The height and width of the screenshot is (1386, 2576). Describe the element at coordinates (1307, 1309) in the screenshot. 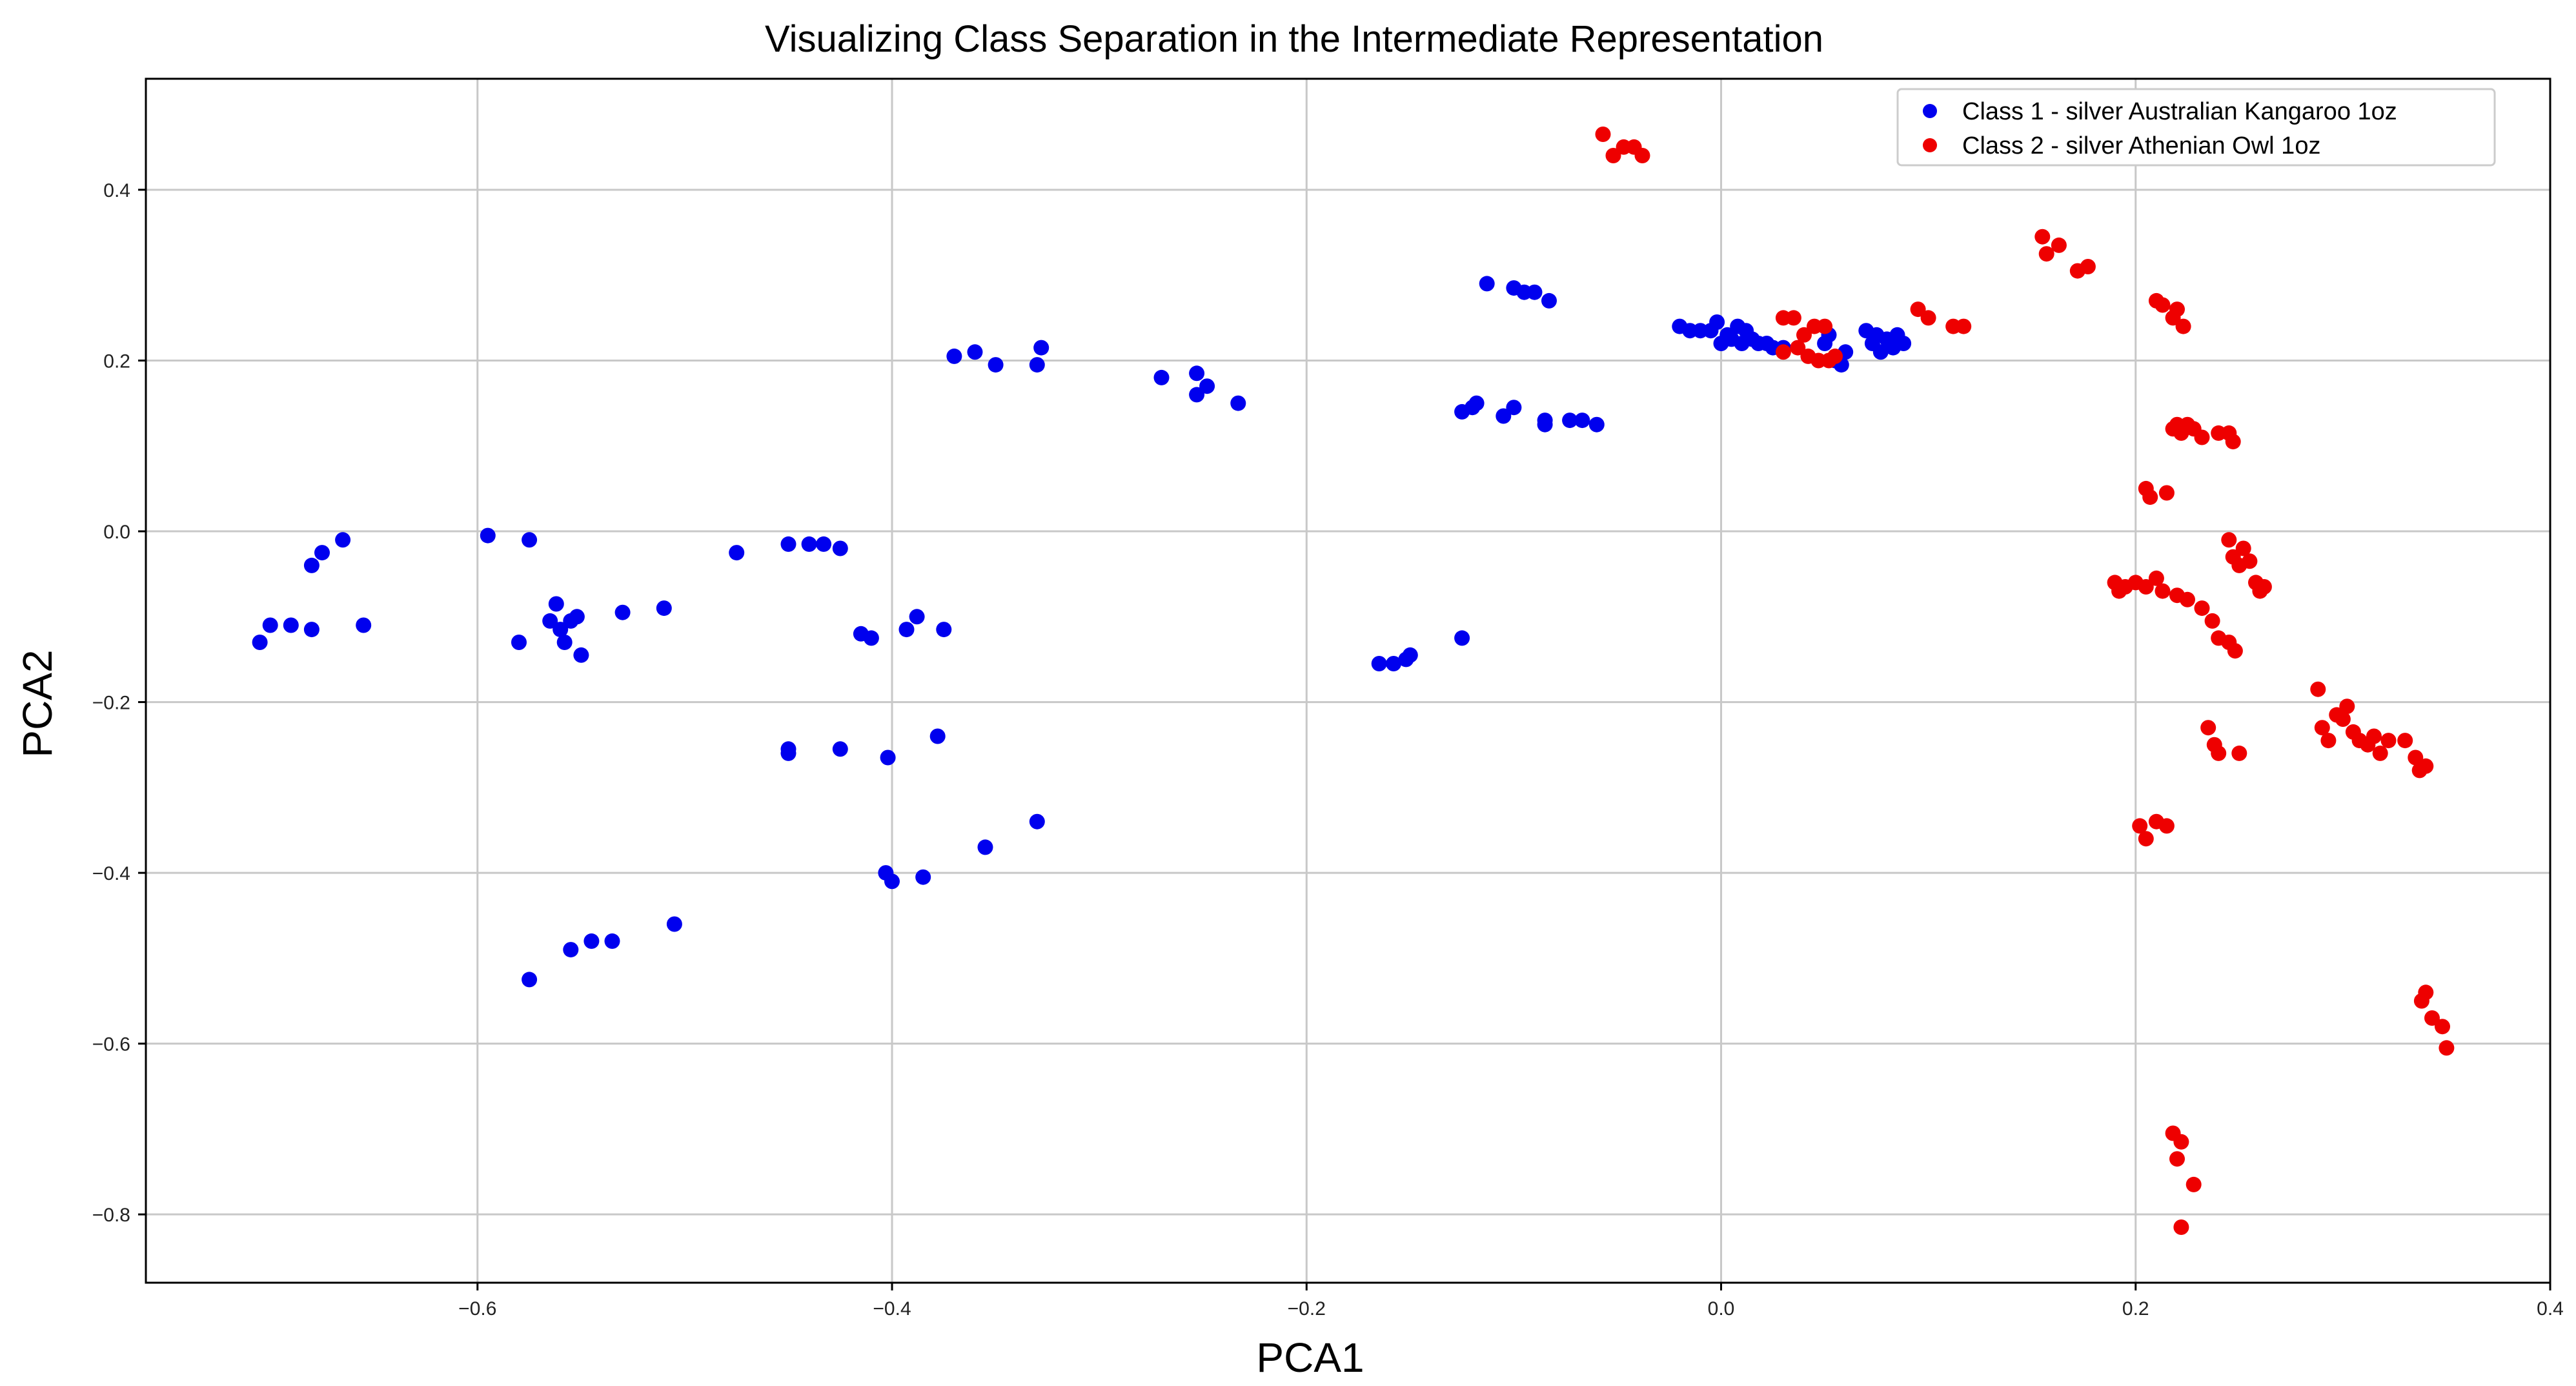

I see `x-tick-label: −0.2` at that location.